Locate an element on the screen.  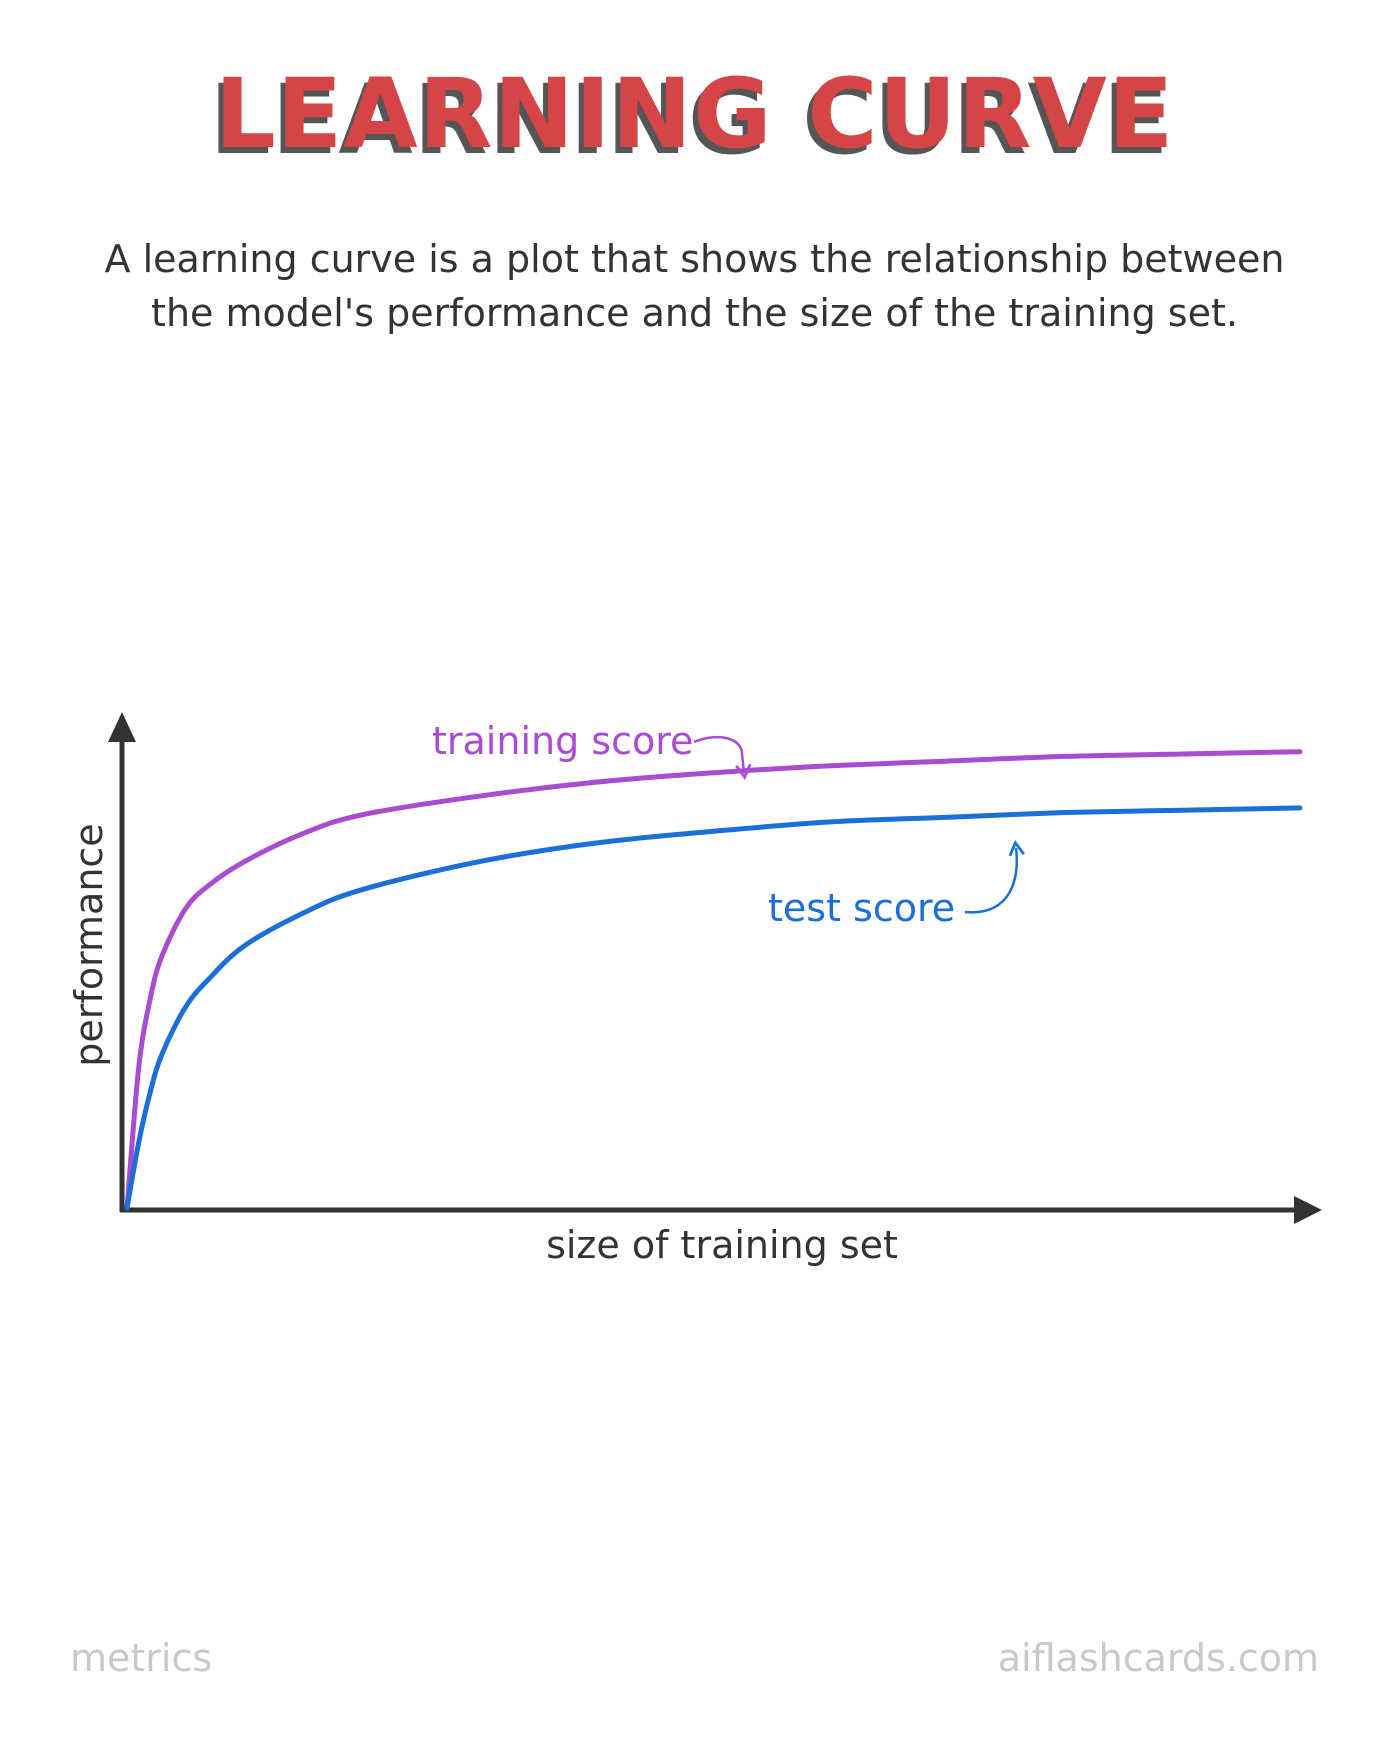
test-score-pointer-arrow is located at coordinates (994, 876).